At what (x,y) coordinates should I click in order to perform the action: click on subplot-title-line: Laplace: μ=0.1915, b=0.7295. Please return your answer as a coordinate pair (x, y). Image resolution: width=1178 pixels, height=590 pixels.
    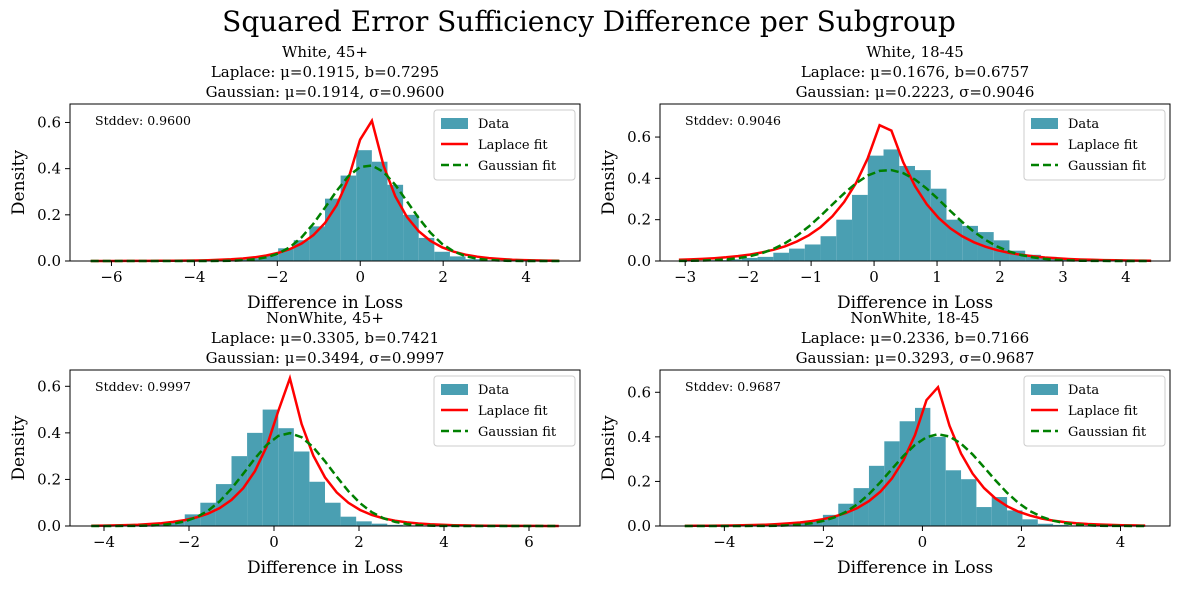
    Looking at the image, I should click on (325, 72).